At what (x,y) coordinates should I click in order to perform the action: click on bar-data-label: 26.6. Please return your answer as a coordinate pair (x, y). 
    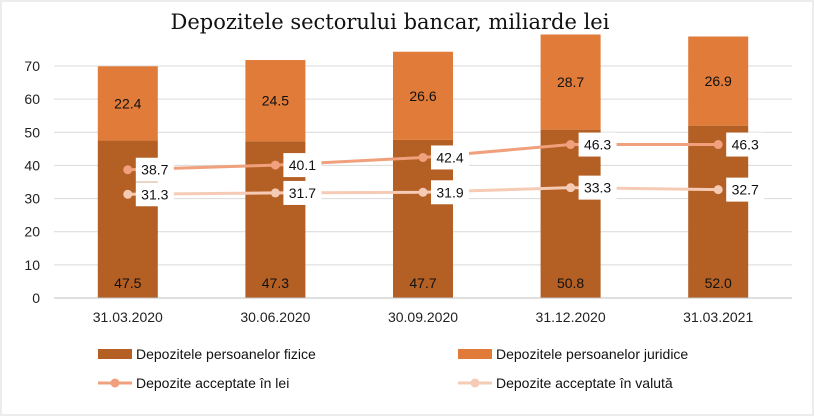
    Looking at the image, I should click on (422, 96).